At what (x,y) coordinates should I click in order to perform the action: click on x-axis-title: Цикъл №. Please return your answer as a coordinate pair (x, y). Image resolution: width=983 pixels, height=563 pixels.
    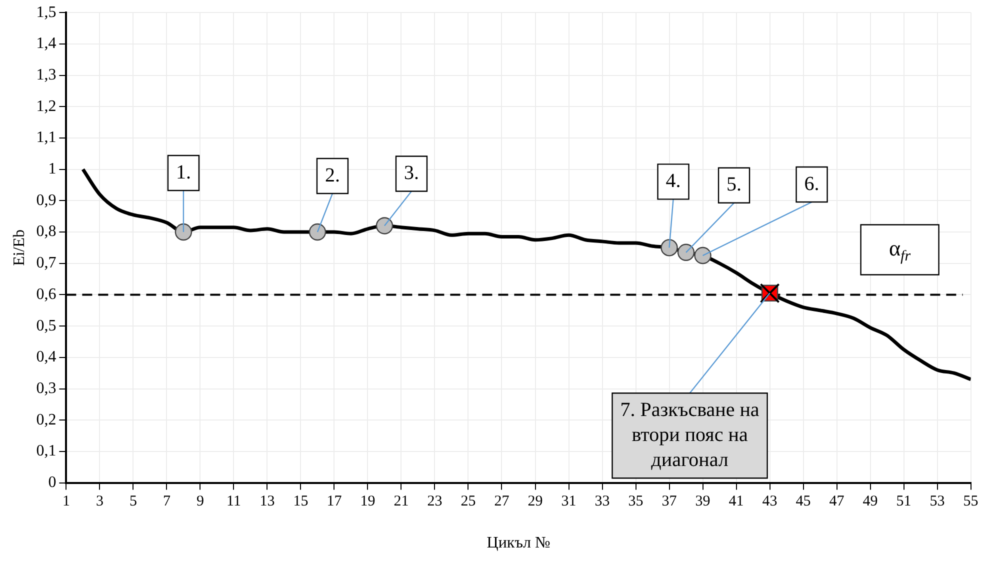
    Looking at the image, I should click on (518, 543).